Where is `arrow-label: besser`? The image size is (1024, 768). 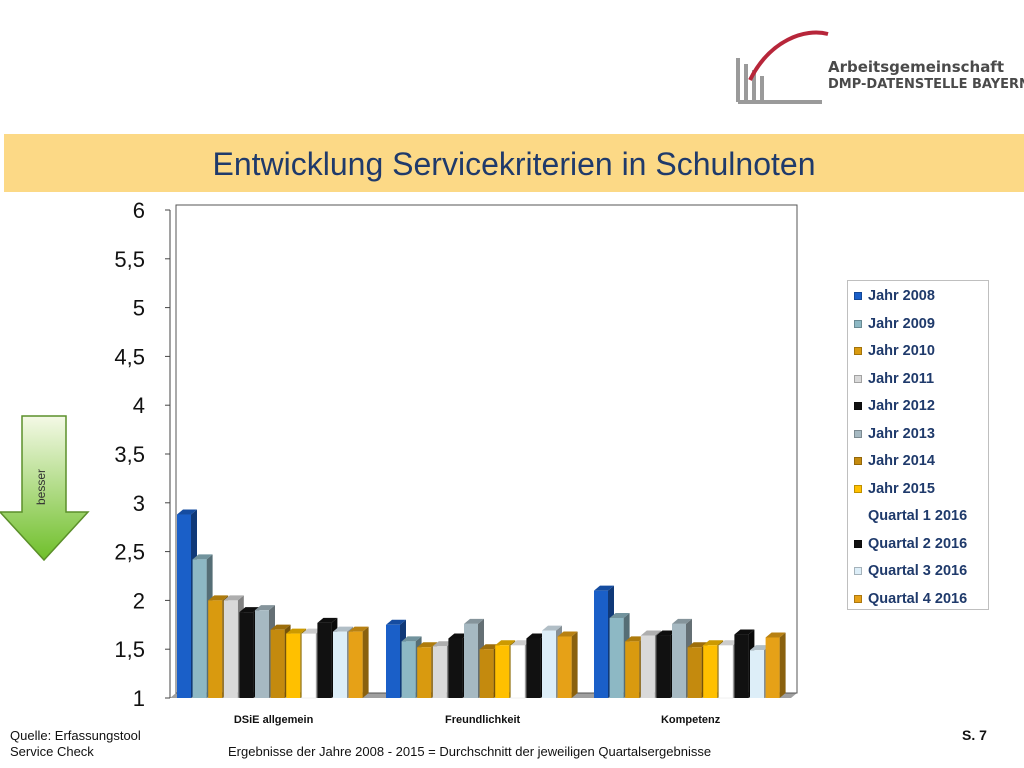
arrow-label: besser is located at coordinates (48, 490).